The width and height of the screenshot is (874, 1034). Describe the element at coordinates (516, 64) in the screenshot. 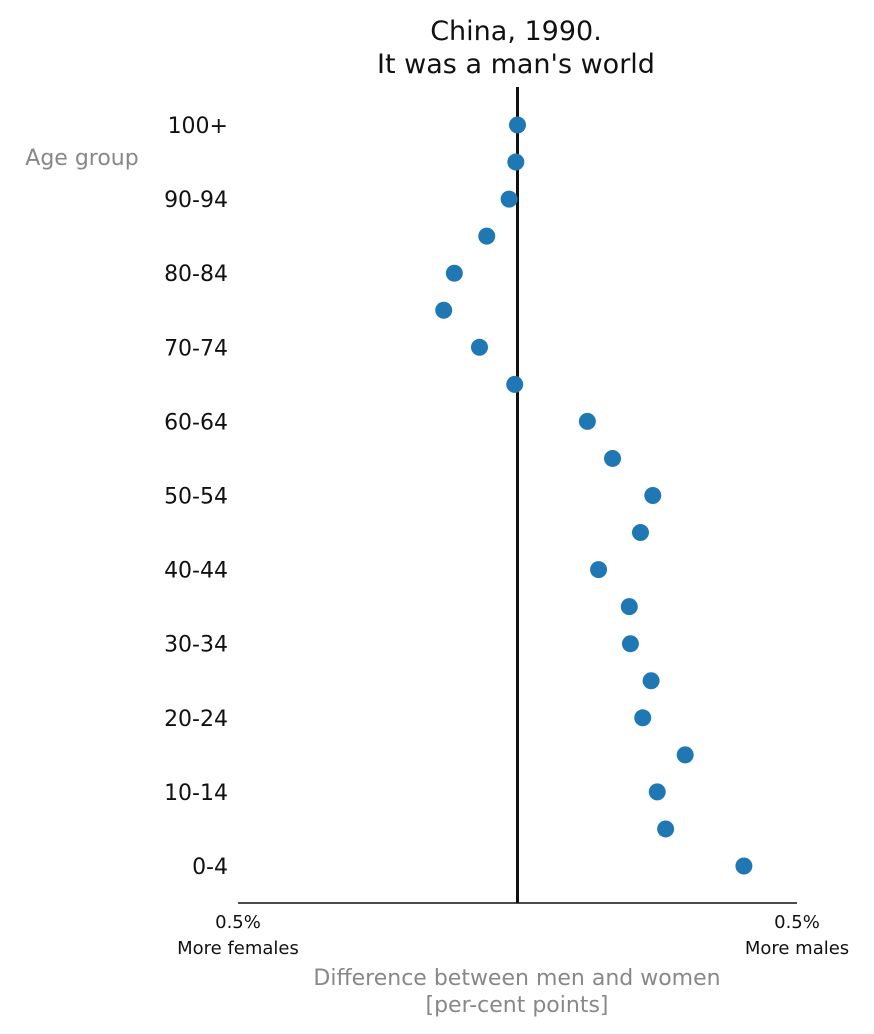

I see `chart-title-line: It was a man's world` at that location.